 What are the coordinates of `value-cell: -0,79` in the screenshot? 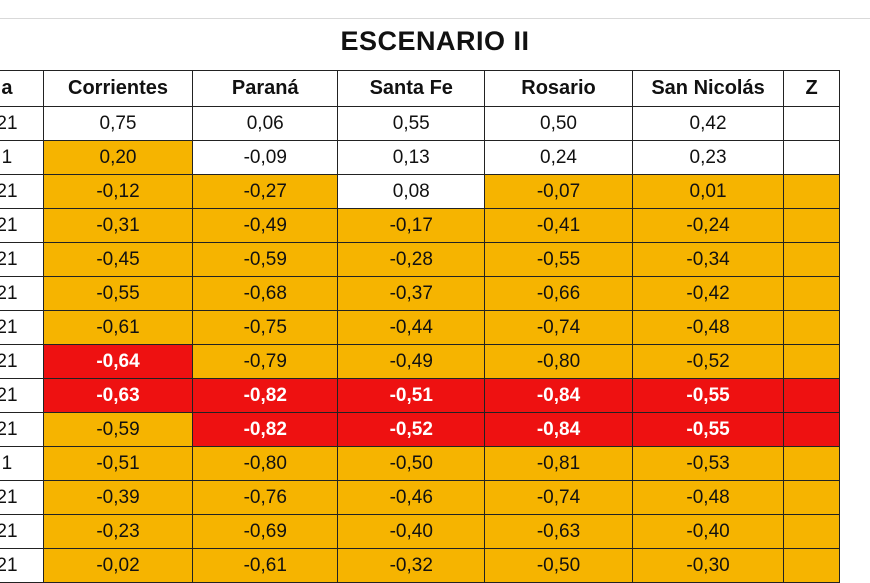 It's located at (265, 361).